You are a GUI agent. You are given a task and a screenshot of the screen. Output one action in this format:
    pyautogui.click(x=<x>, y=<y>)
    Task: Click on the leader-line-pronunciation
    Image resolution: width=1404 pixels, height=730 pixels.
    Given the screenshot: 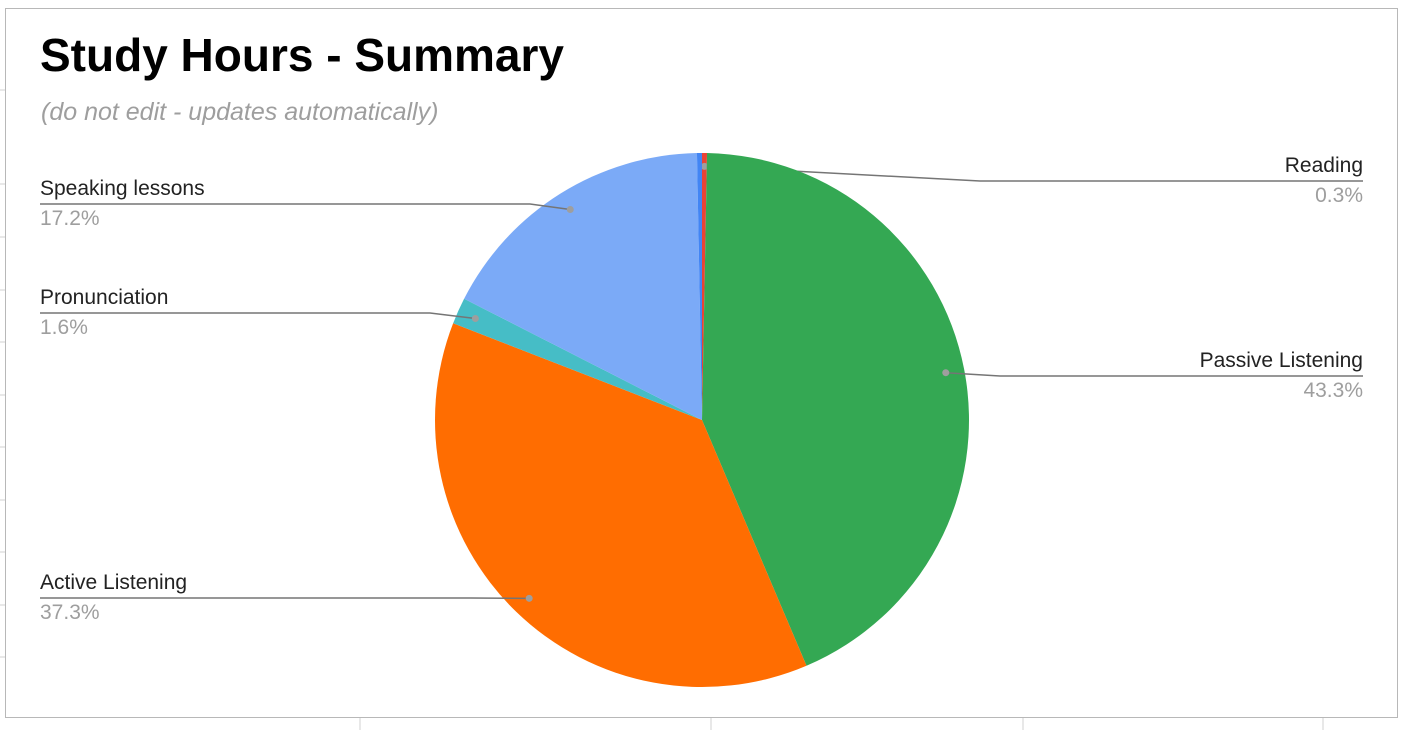 What is the action you would take?
    pyautogui.click(x=258, y=316)
    